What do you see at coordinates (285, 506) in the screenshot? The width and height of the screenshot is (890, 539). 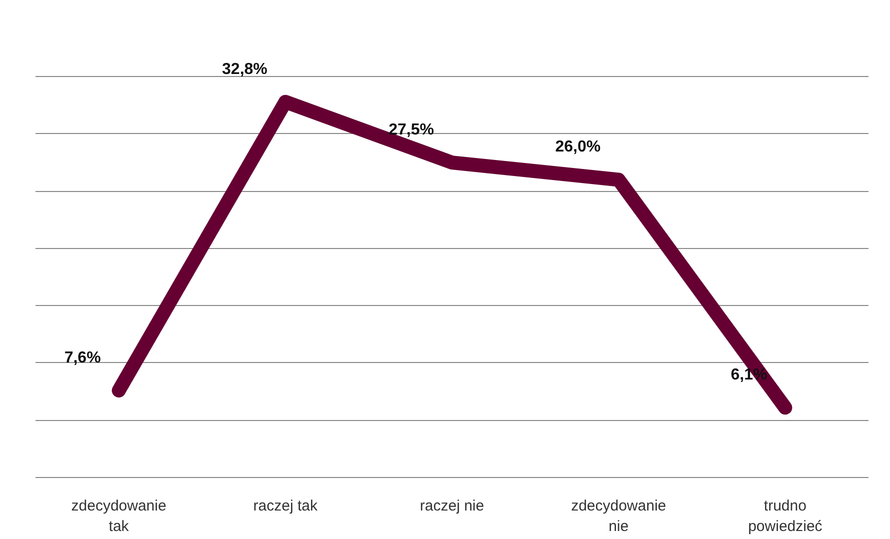 I see `x-tick-label: raczej tak` at bounding box center [285, 506].